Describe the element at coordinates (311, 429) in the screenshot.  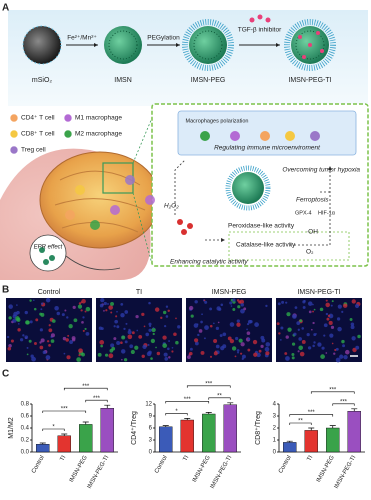
I see `error-bar` at that location.